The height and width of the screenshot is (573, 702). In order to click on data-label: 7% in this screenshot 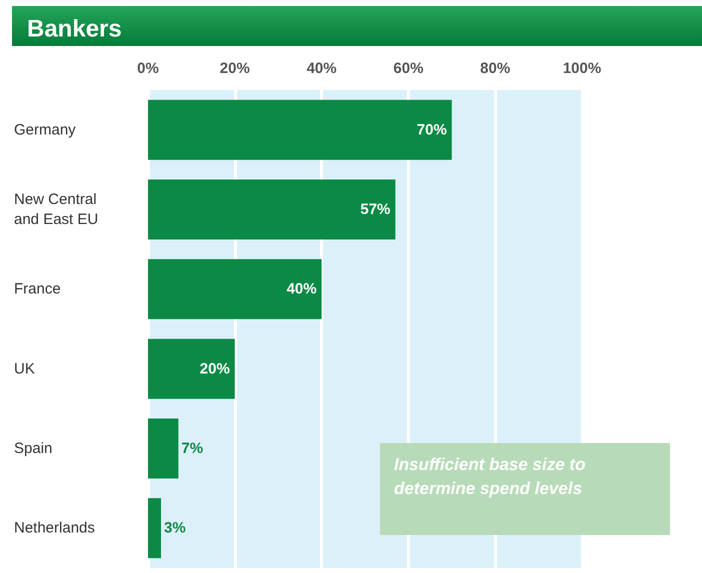, I will do `click(192, 448)`.